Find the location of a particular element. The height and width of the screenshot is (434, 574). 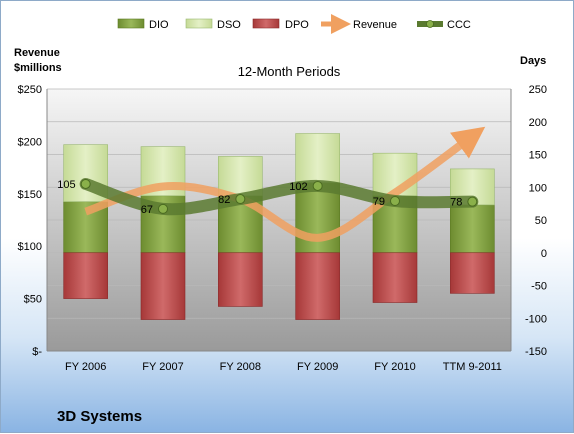

right-tick-label: -150 is located at coordinates (536, 352).